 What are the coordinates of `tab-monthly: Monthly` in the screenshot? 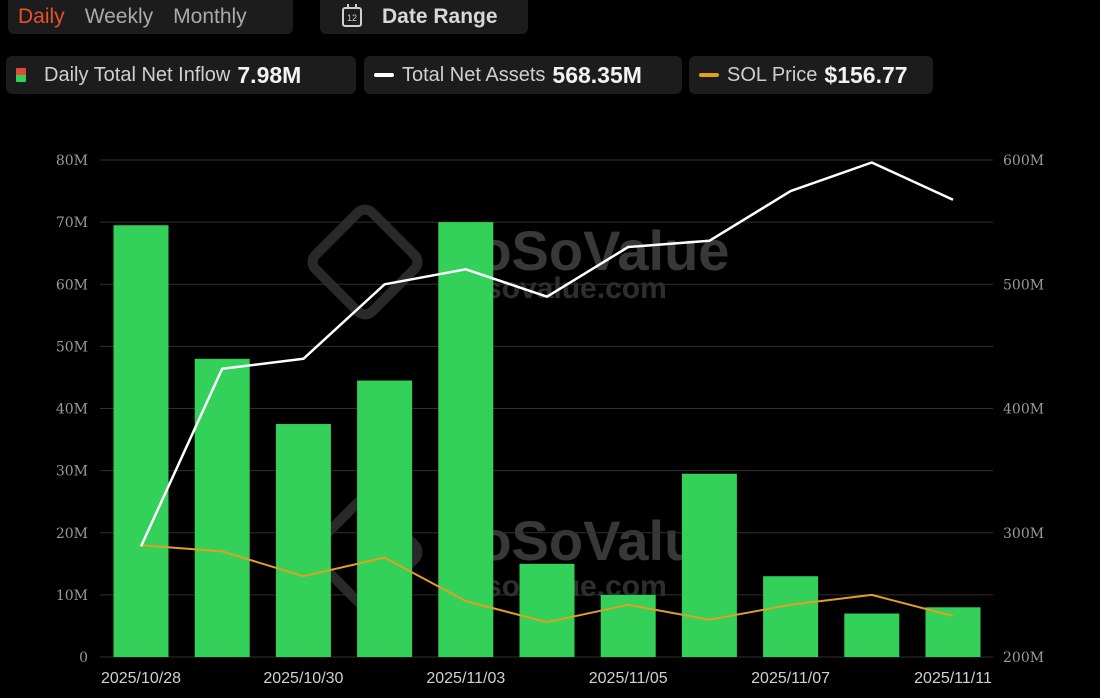 It's located at (210, 16).